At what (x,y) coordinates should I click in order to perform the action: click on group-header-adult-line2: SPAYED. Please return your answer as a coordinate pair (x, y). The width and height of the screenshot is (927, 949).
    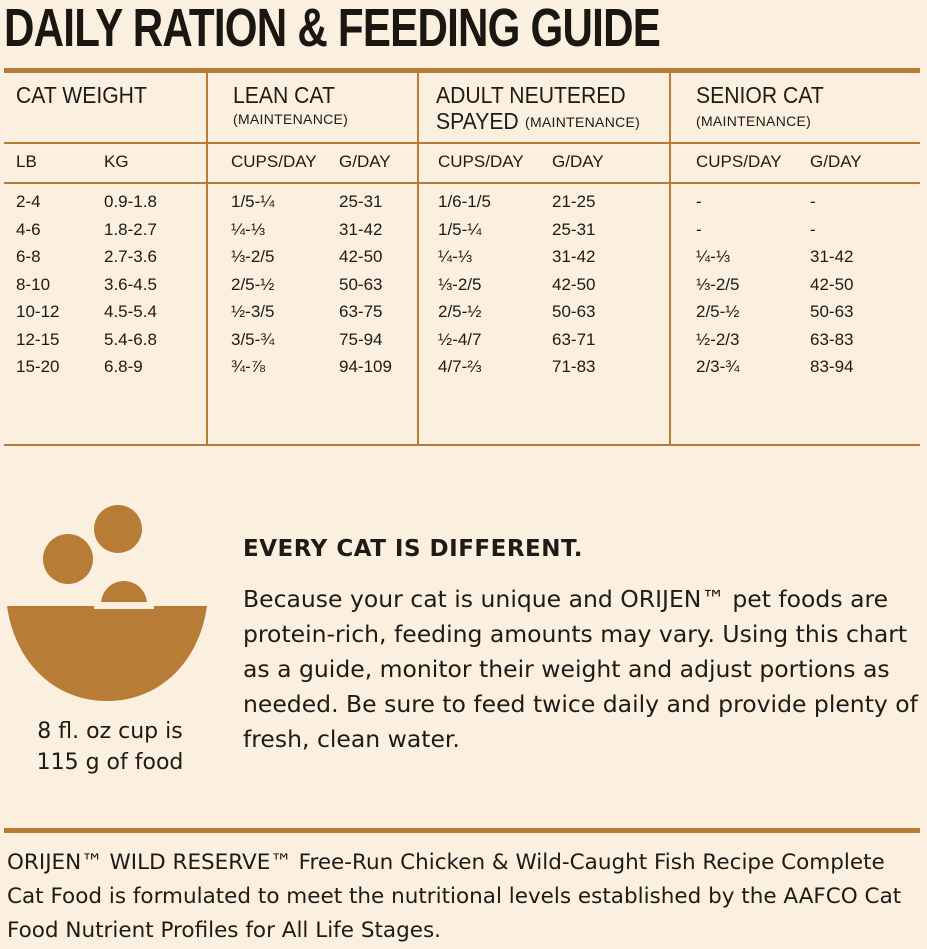
    Looking at the image, I should click on (477, 121).